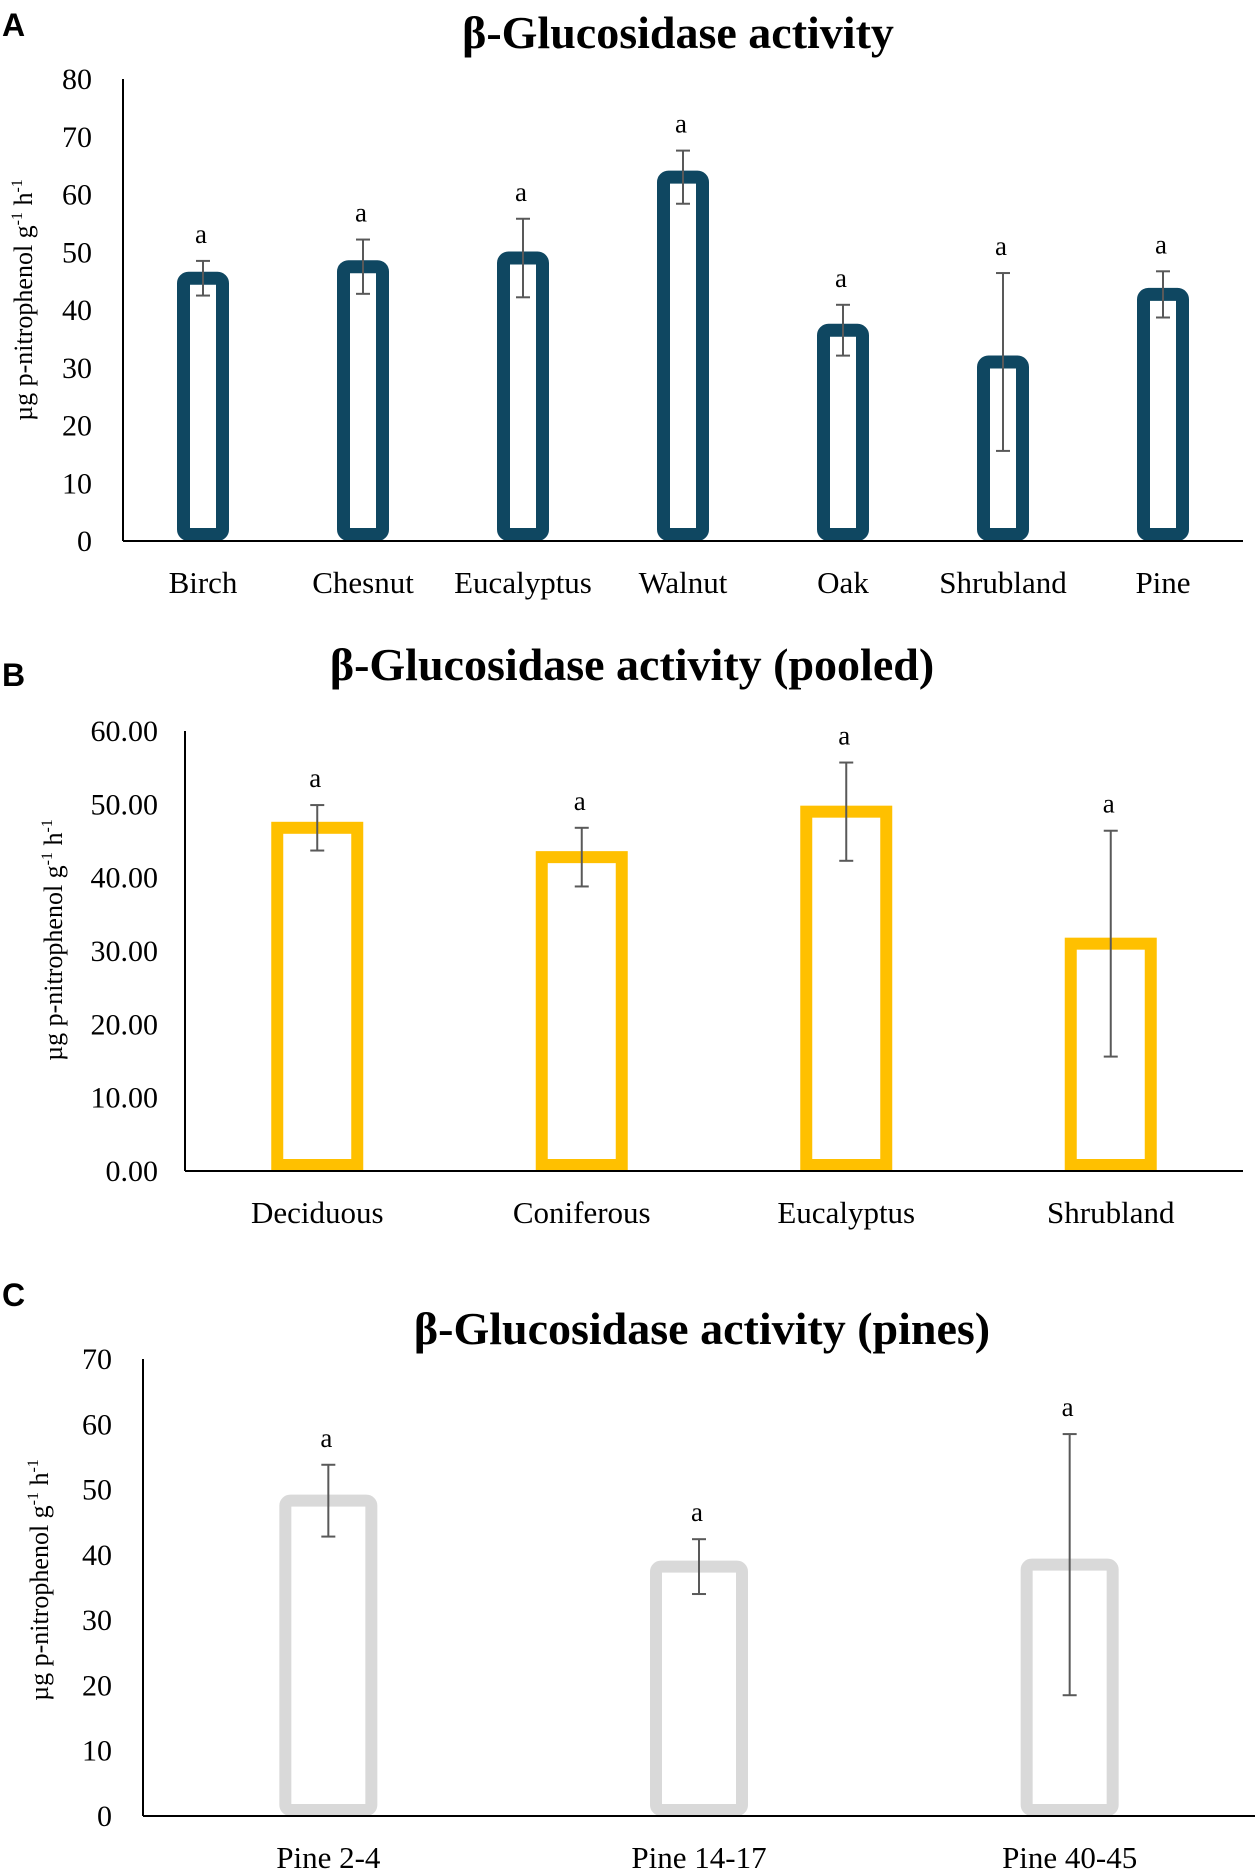 The image size is (1255, 1873). Describe the element at coordinates (132, 1171) in the screenshot. I see `y-tick-label: 0.00` at that location.